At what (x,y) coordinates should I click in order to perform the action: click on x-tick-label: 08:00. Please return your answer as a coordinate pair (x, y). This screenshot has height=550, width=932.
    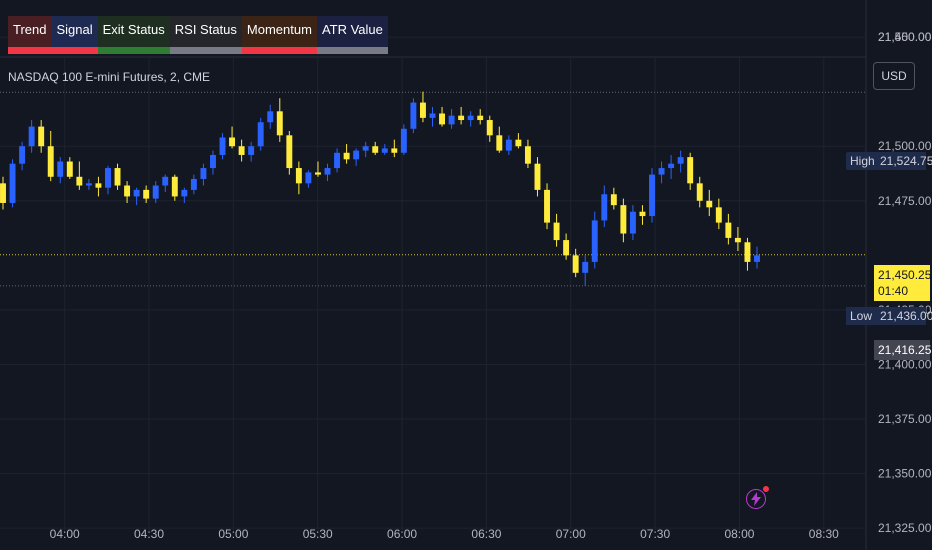
    Looking at the image, I should click on (739, 534).